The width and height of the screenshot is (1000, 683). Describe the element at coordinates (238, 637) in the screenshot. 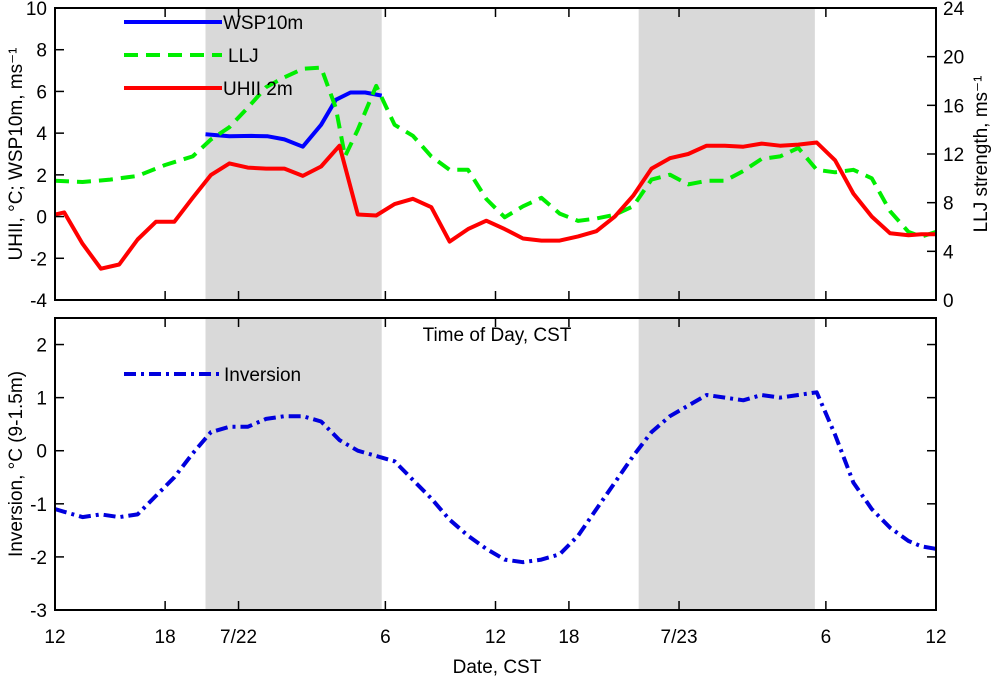

I see `x-tick-label-2: 7/22` at that location.